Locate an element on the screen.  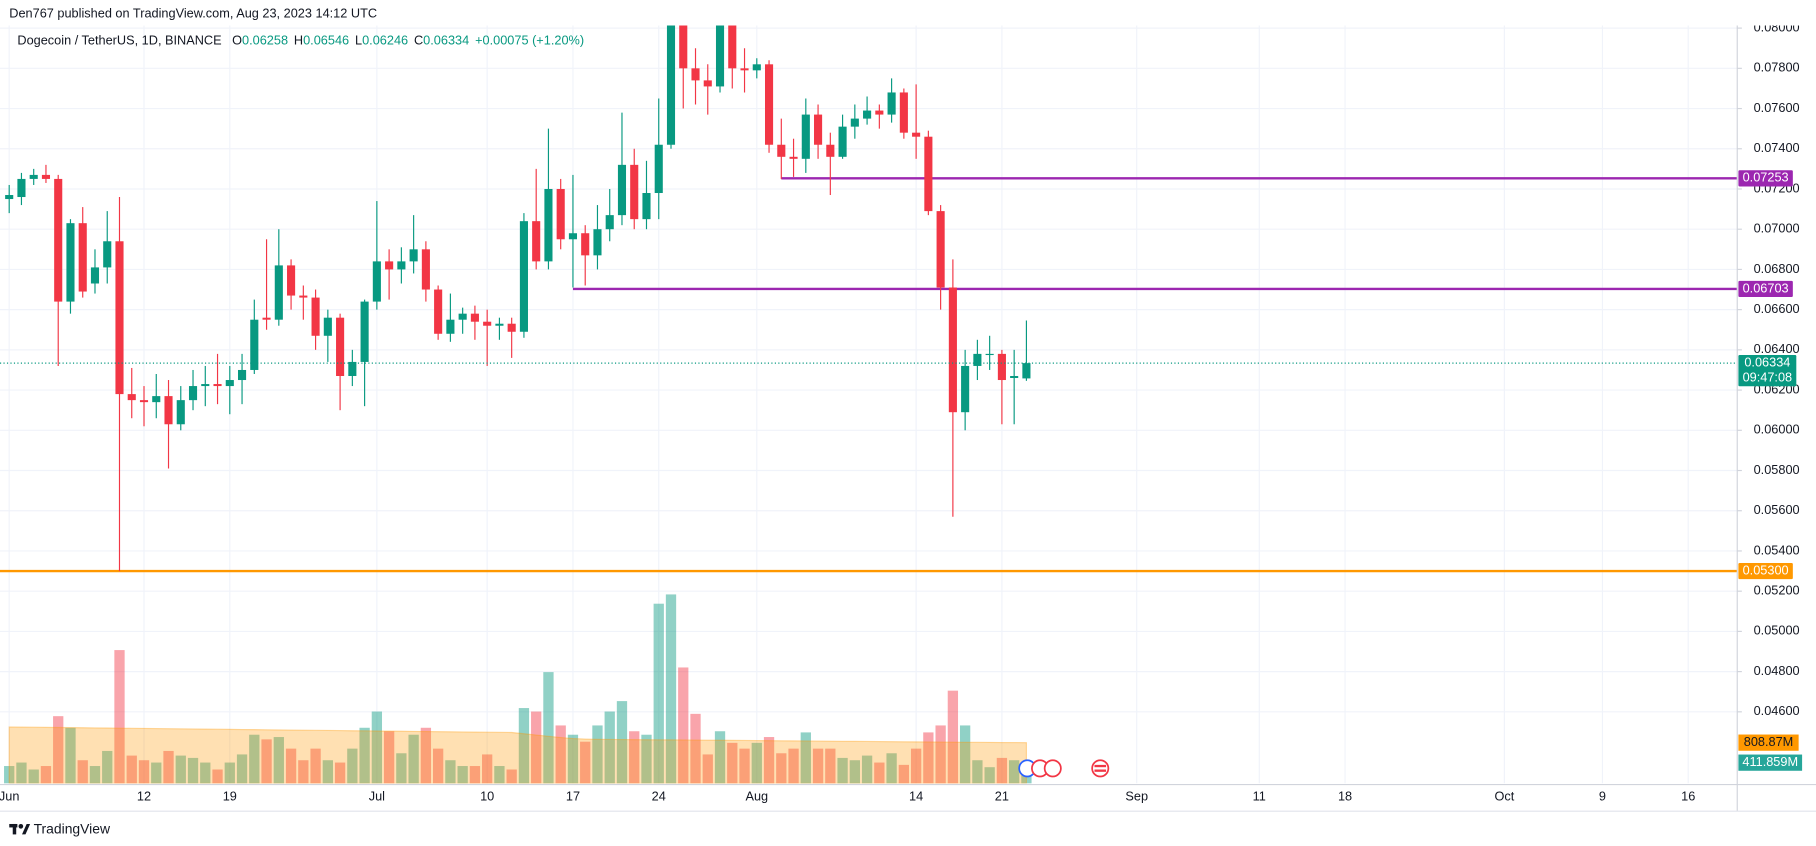
x-tick-label: 21 is located at coordinates (1002, 796).